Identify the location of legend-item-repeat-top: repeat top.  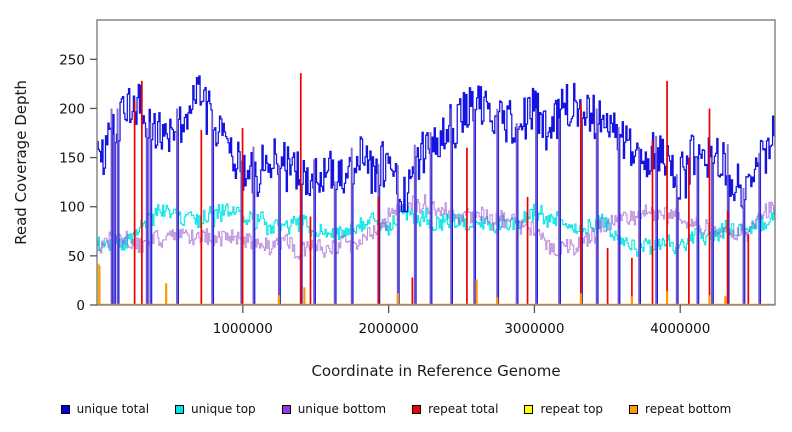
(563, 409).